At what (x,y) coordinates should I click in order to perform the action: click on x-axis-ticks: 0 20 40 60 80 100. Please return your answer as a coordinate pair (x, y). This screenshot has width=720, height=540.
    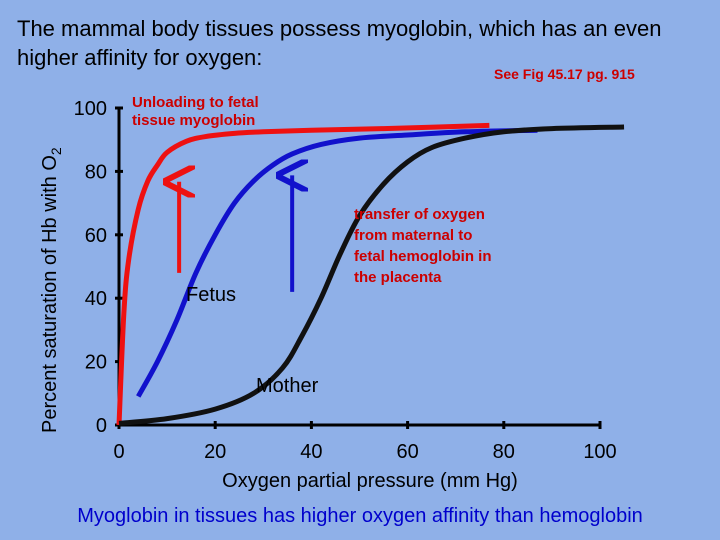
    Looking at the image, I should click on (365, 442).